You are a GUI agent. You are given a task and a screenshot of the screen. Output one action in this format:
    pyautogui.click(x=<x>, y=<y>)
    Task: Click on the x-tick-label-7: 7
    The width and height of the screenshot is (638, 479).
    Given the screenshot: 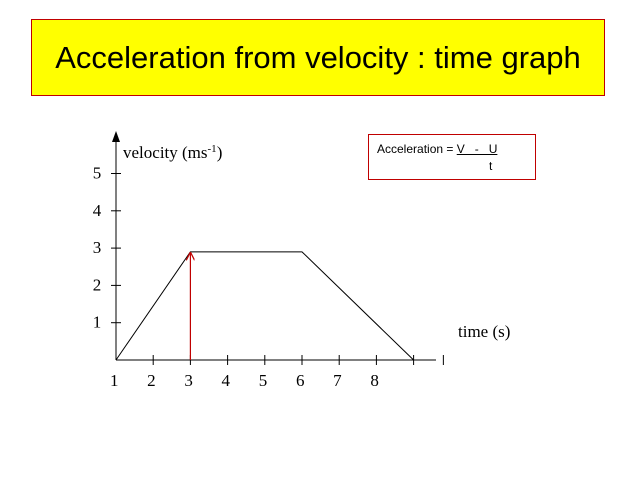 What is the action you would take?
    pyautogui.click(x=337, y=380)
    